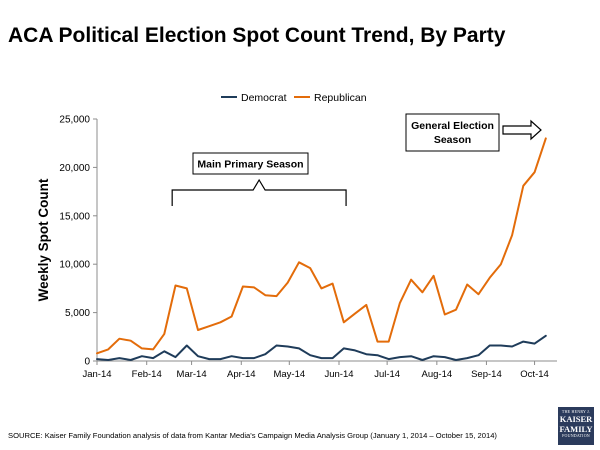 The image size is (600, 450). Describe the element at coordinates (294, 98) in the screenshot. I see `chart-legend: Democrat Republican` at that location.